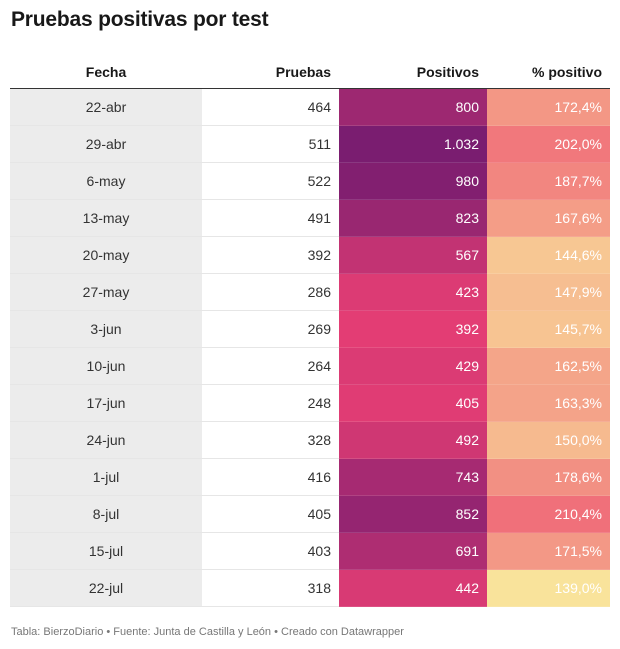 The height and width of the screenshot is (649, 620). Describe the element at coordinates (106, 588) in the screenshot. I see `cell-fecha: 22-jul` at that location.